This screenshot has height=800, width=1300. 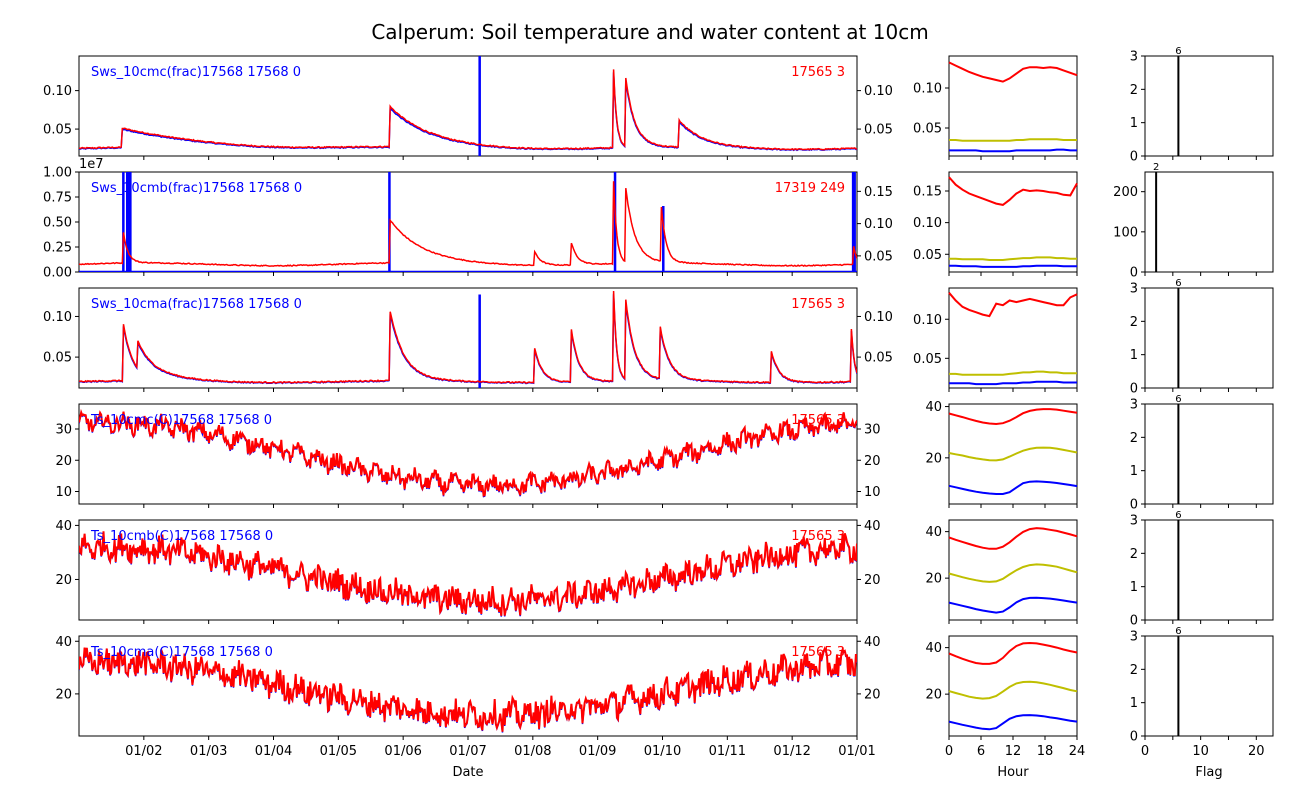 I want to click on flag-panel-2: 0 100 200 2, so click(x=1193, y=221).